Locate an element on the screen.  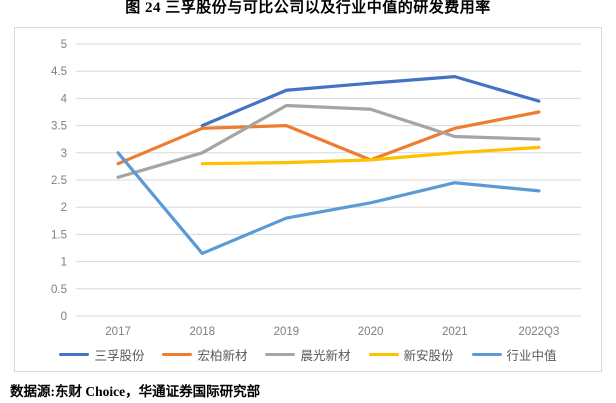
y-axis-tick-label: 3 is located at coordinates (64, 154).